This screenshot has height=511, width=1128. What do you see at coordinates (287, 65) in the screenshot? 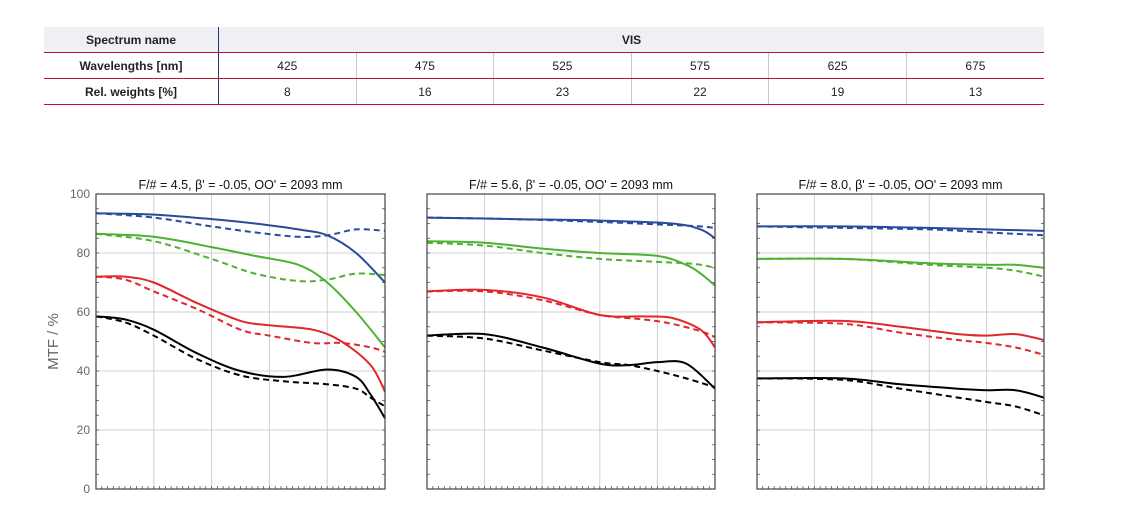
I see `wavelength-cell: 425` at bounding box center [287, 65].